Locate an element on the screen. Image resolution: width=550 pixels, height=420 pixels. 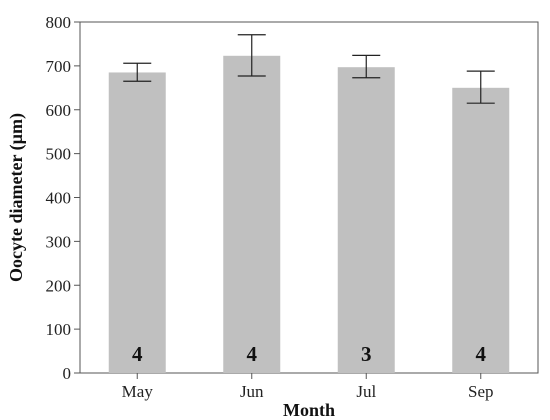
y-tick-label: 200 is located at coordinates (59, 285).